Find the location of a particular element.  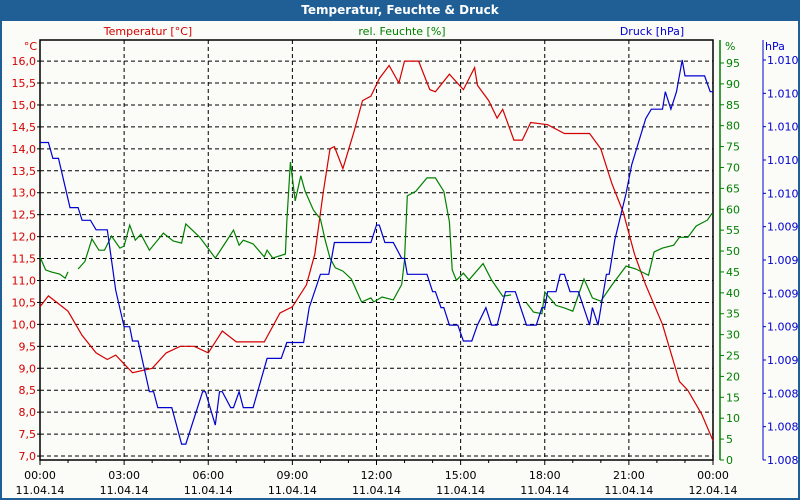

legend-humidity: rel. Feuchte [%] is located at coordinates (401, 31).